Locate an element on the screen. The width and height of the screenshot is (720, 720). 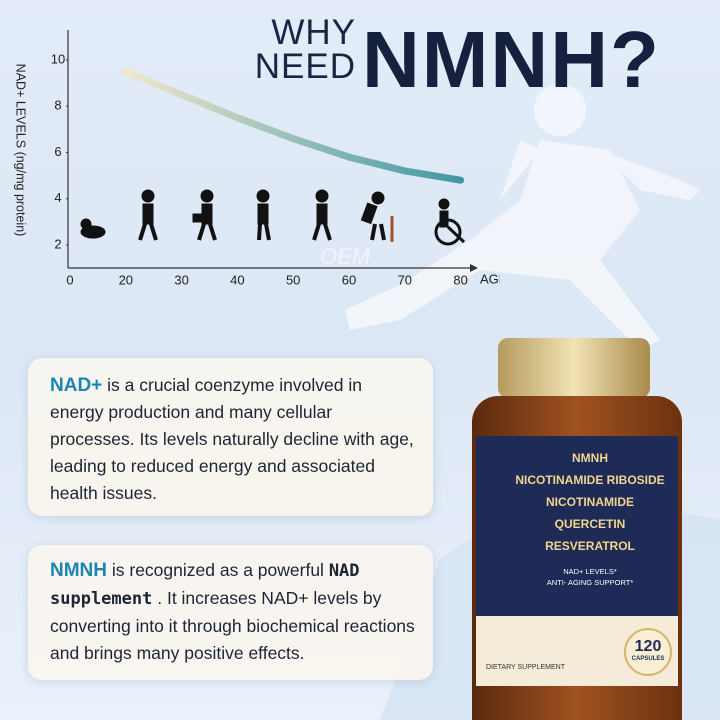
x-tick-label: 50 is located at coordinates (293, 279).